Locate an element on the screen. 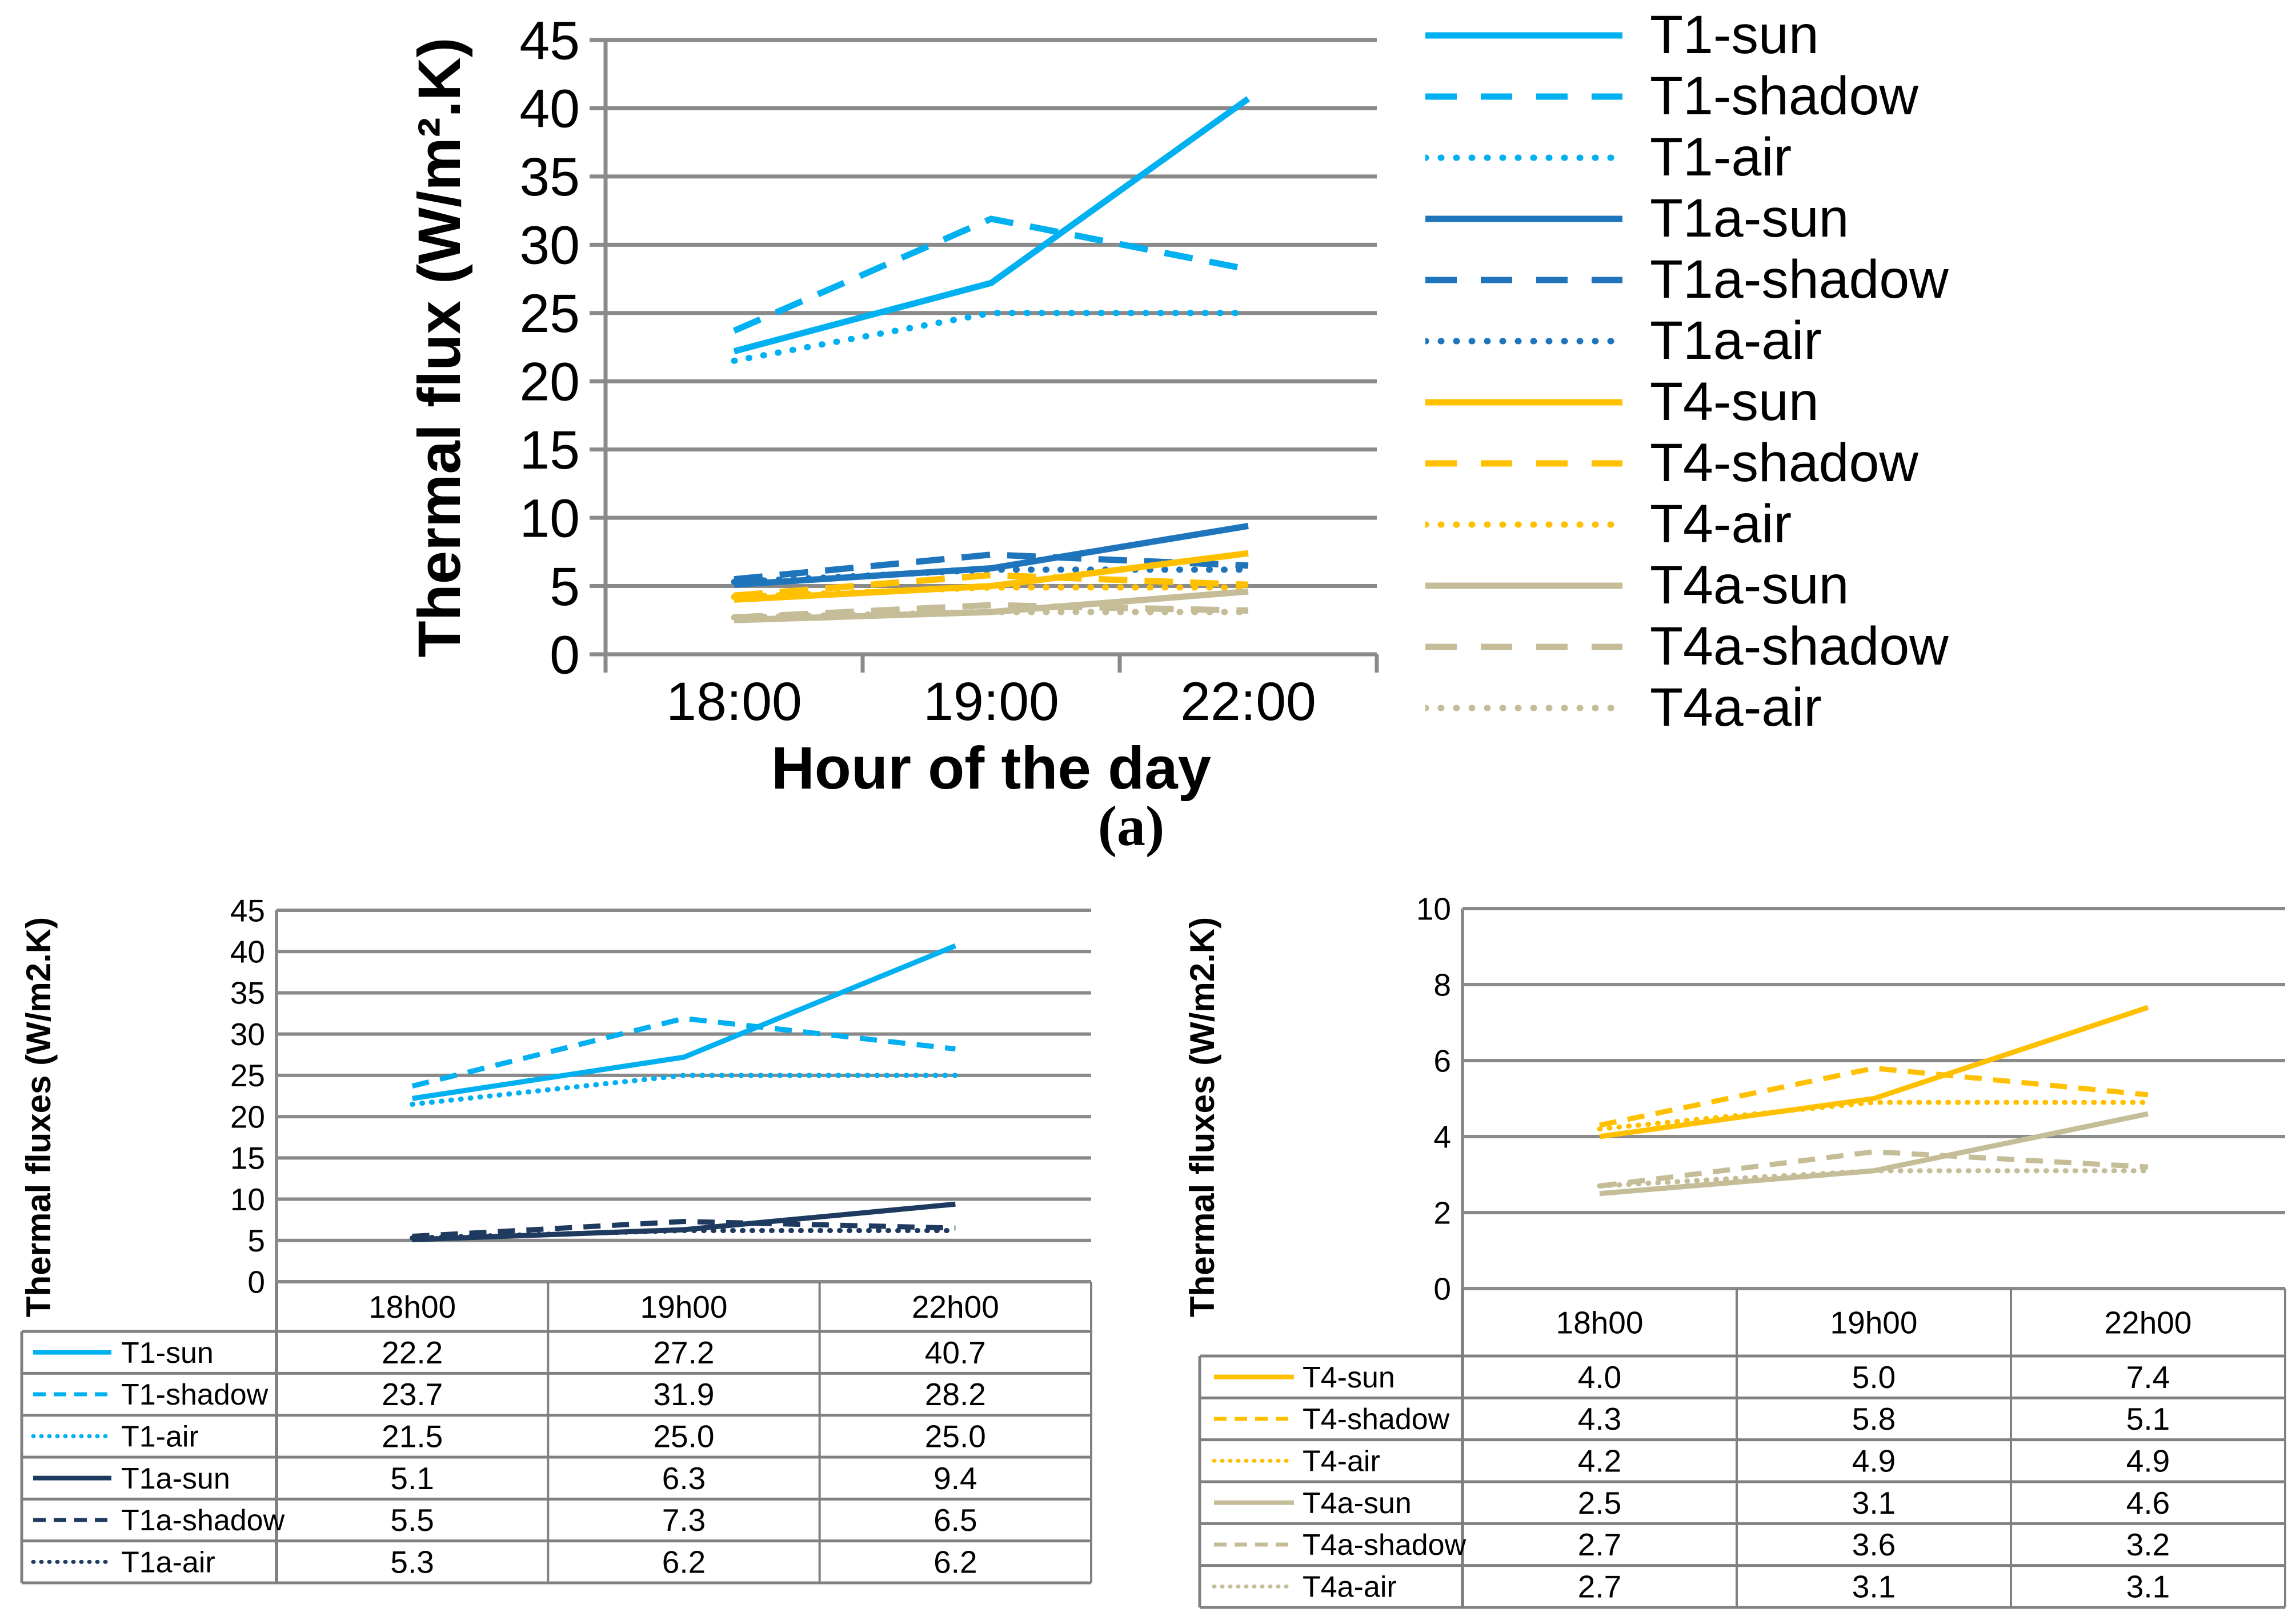  legend-item-T4-sun: T4-sun is located at coordinates (1696, 402).